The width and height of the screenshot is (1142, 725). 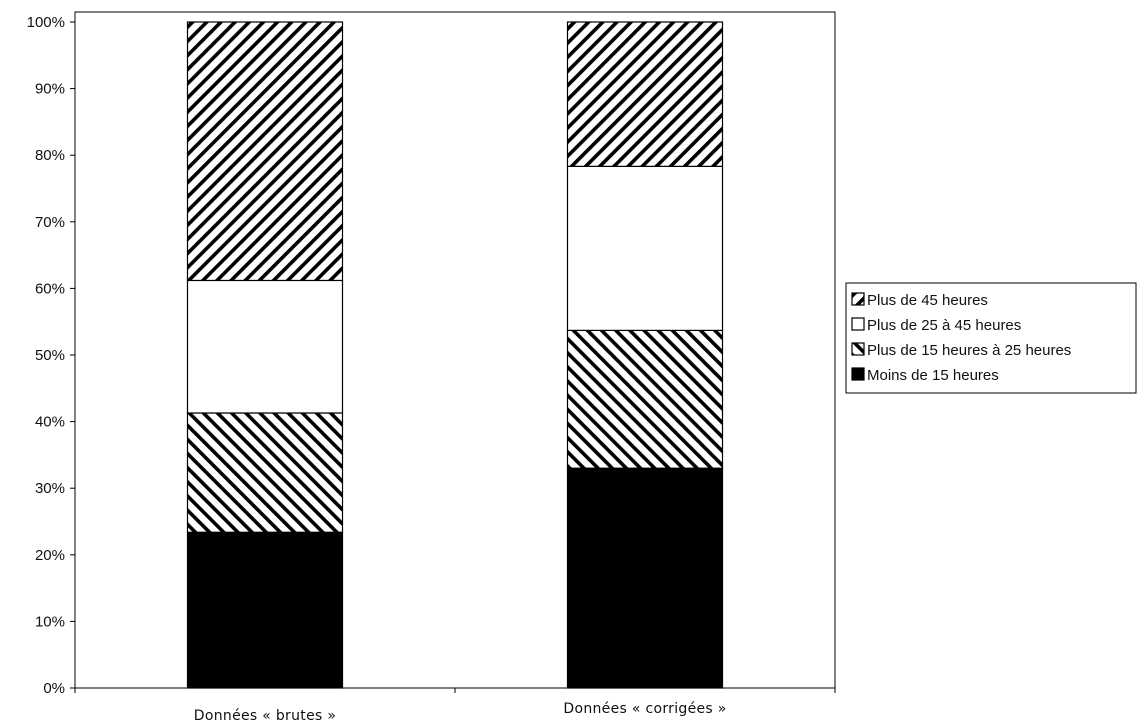 What do you see at coordinates (50, 89) in the screenshot?
I see `y-tick-label: 90%` at bounding box center [50, 89].